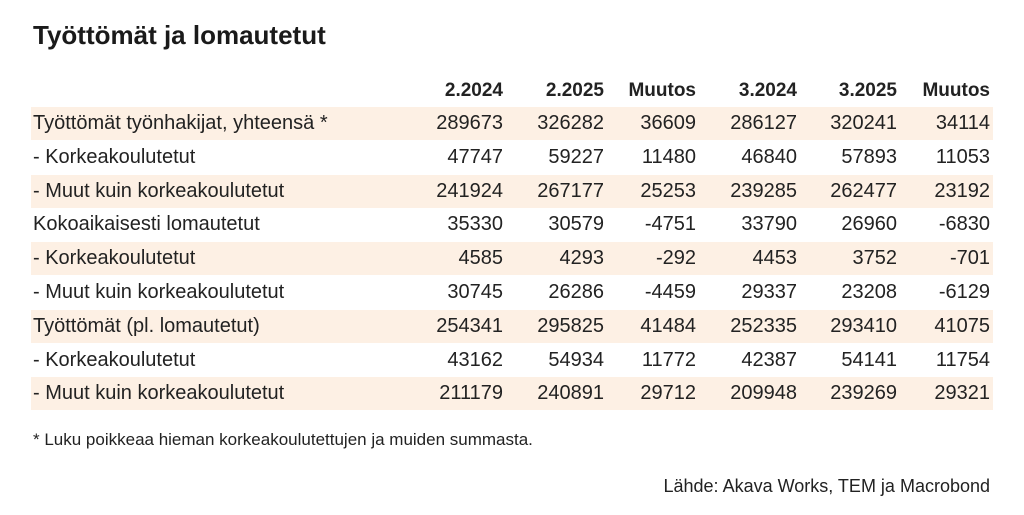  I want to click on cell-value: 30745, so click(475, 292).